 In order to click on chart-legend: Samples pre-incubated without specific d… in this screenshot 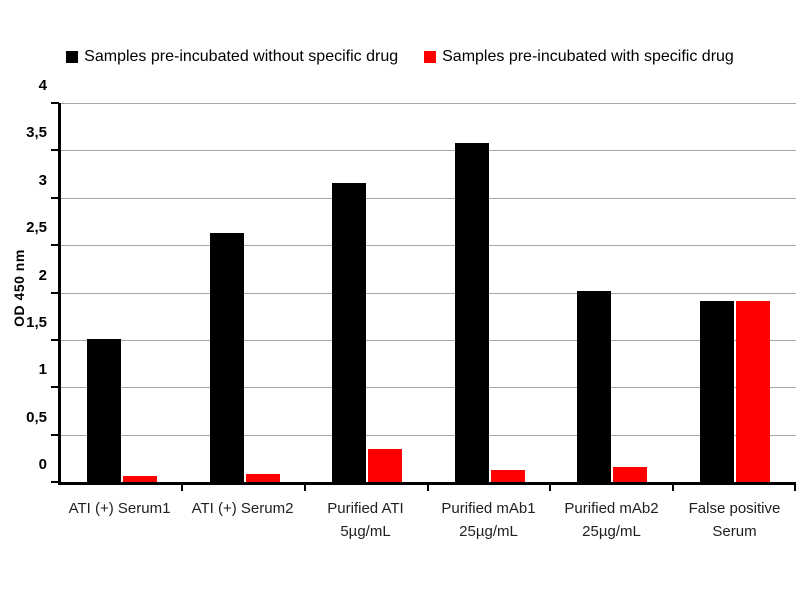, I will do `click(400, 57)`.